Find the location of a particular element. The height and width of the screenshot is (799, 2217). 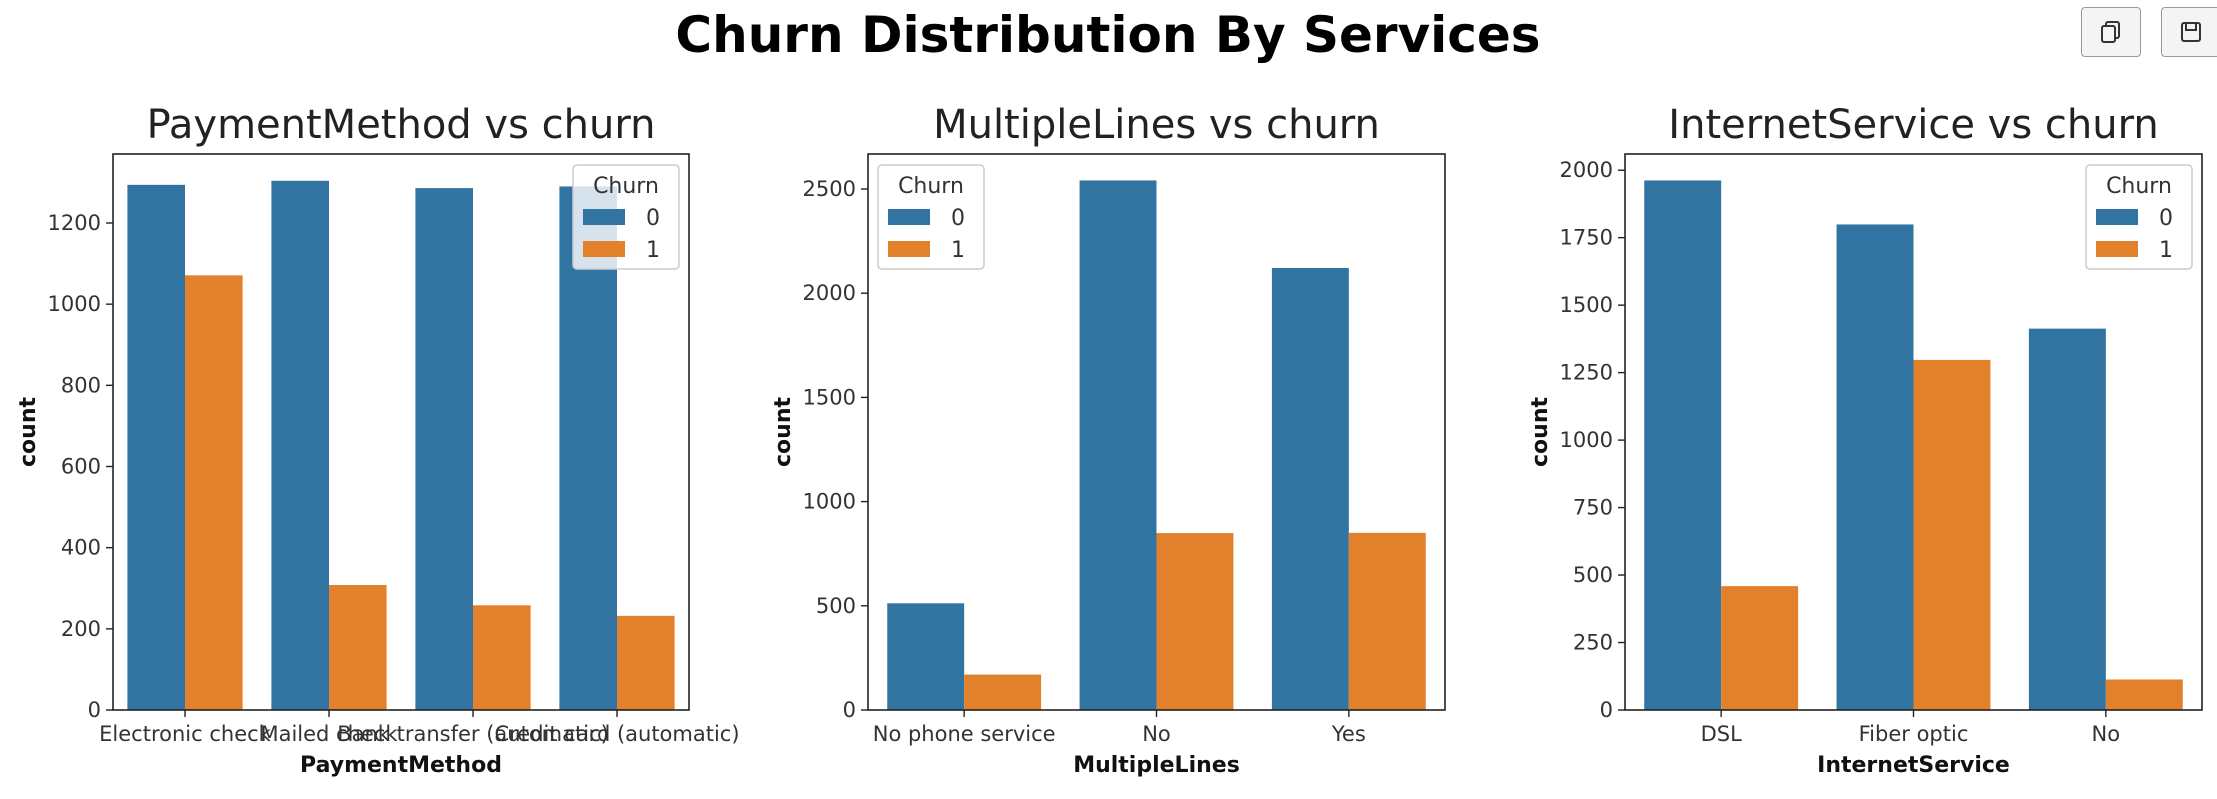

y-tick-label: 250 is located at coordinates (1593, 643).